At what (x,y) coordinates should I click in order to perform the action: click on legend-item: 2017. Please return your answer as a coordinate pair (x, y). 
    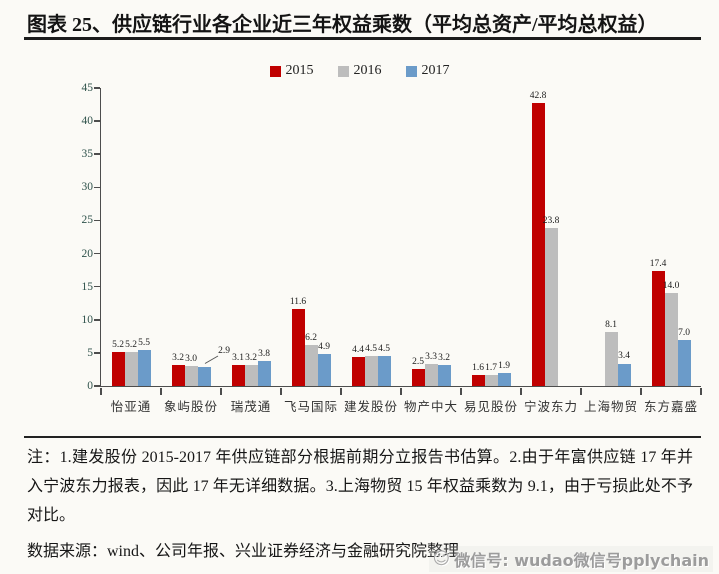
    Looking at the image, I should click on (427, 70).